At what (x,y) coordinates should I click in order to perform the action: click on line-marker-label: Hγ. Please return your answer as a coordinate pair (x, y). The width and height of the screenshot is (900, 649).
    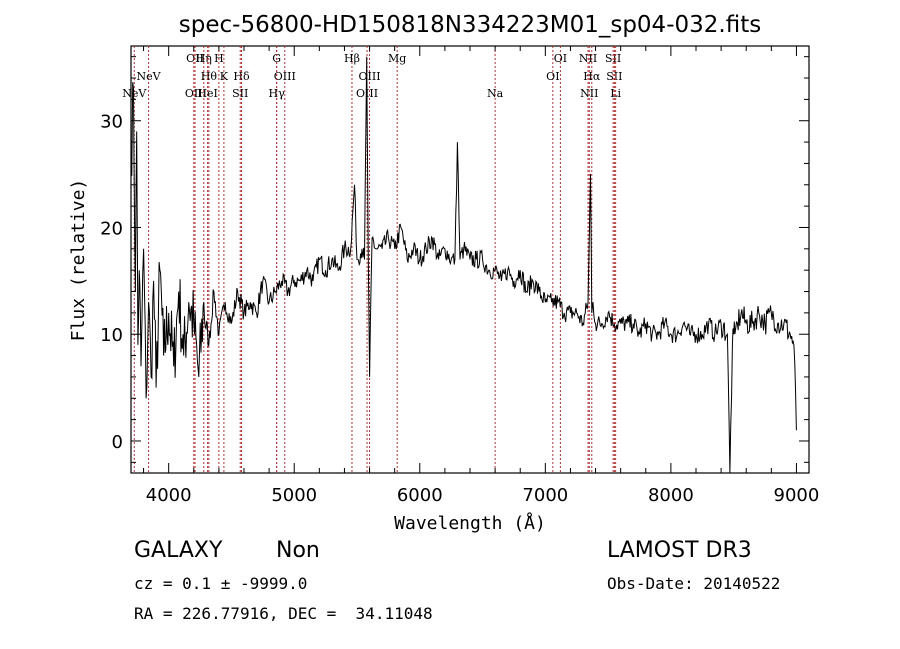
    Looking at the image, I should click on (277, 93).